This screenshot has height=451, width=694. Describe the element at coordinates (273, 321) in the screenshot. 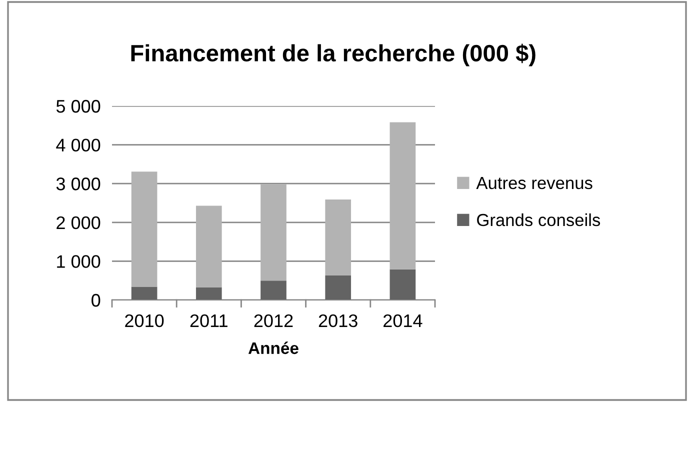

I see `x-tick-label: 2012` at that location.